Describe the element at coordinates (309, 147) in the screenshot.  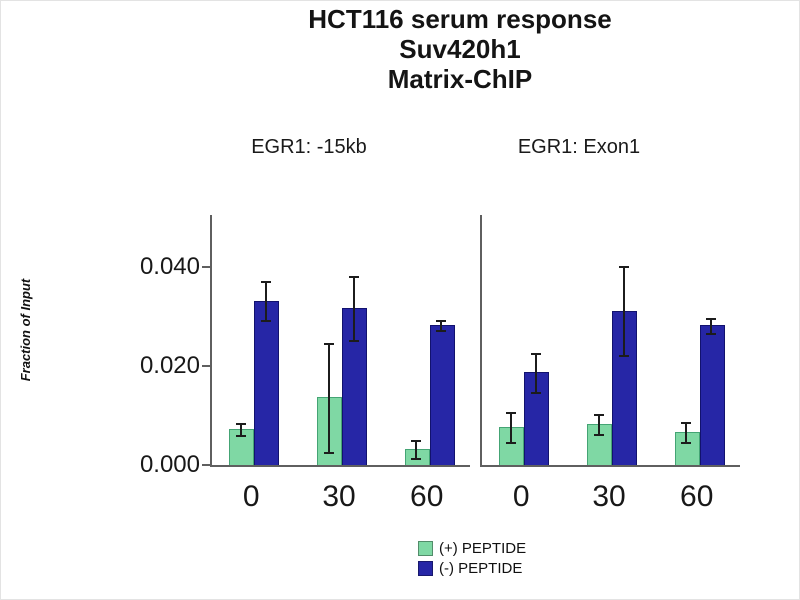
I see `panel-title: EGR1: -15kb` at that location.